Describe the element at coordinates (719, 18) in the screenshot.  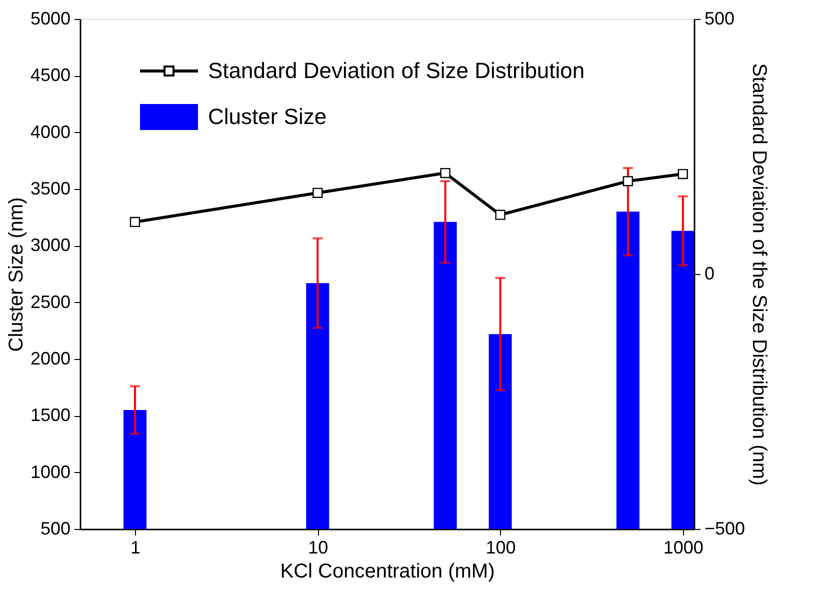
I see `y2-tick-label: 500` at that location.